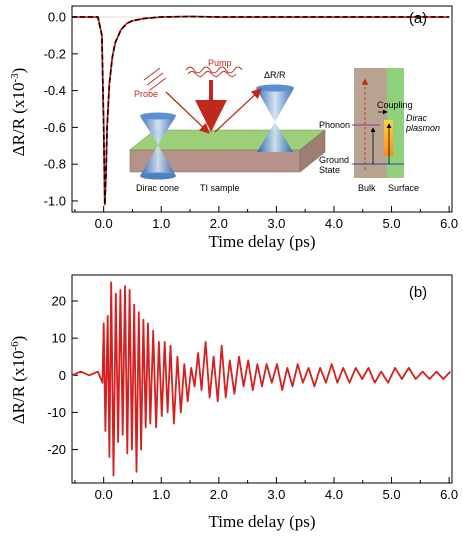 The height and width of the screenshot is (537, 463). What do you see at coordinates (367, 188) in the screenshot?
I see `bulk-label: Bulk` at bounding box center [367, 188].